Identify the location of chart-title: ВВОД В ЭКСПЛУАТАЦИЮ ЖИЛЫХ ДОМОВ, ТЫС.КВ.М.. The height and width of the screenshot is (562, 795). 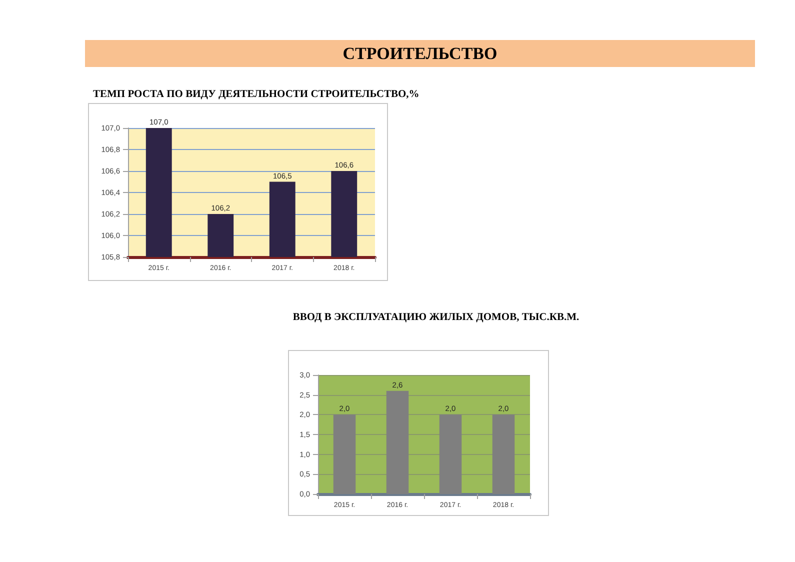
(436, 317).